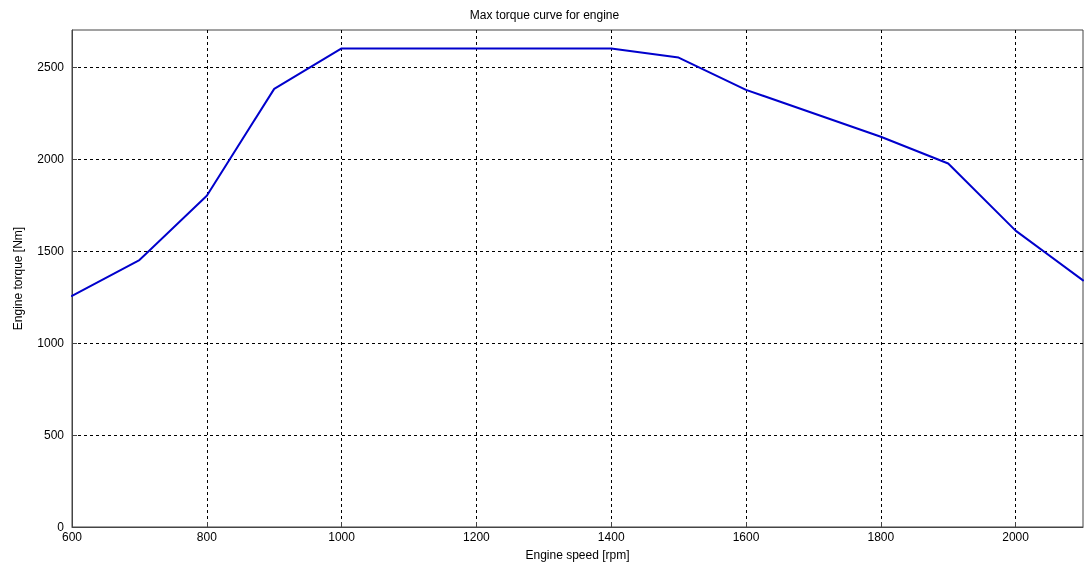  What do you see at coordinates (544, 15) in the screenshot?
I see `chart-title: Max torque curve for engine` at bounding box center [544, 15].